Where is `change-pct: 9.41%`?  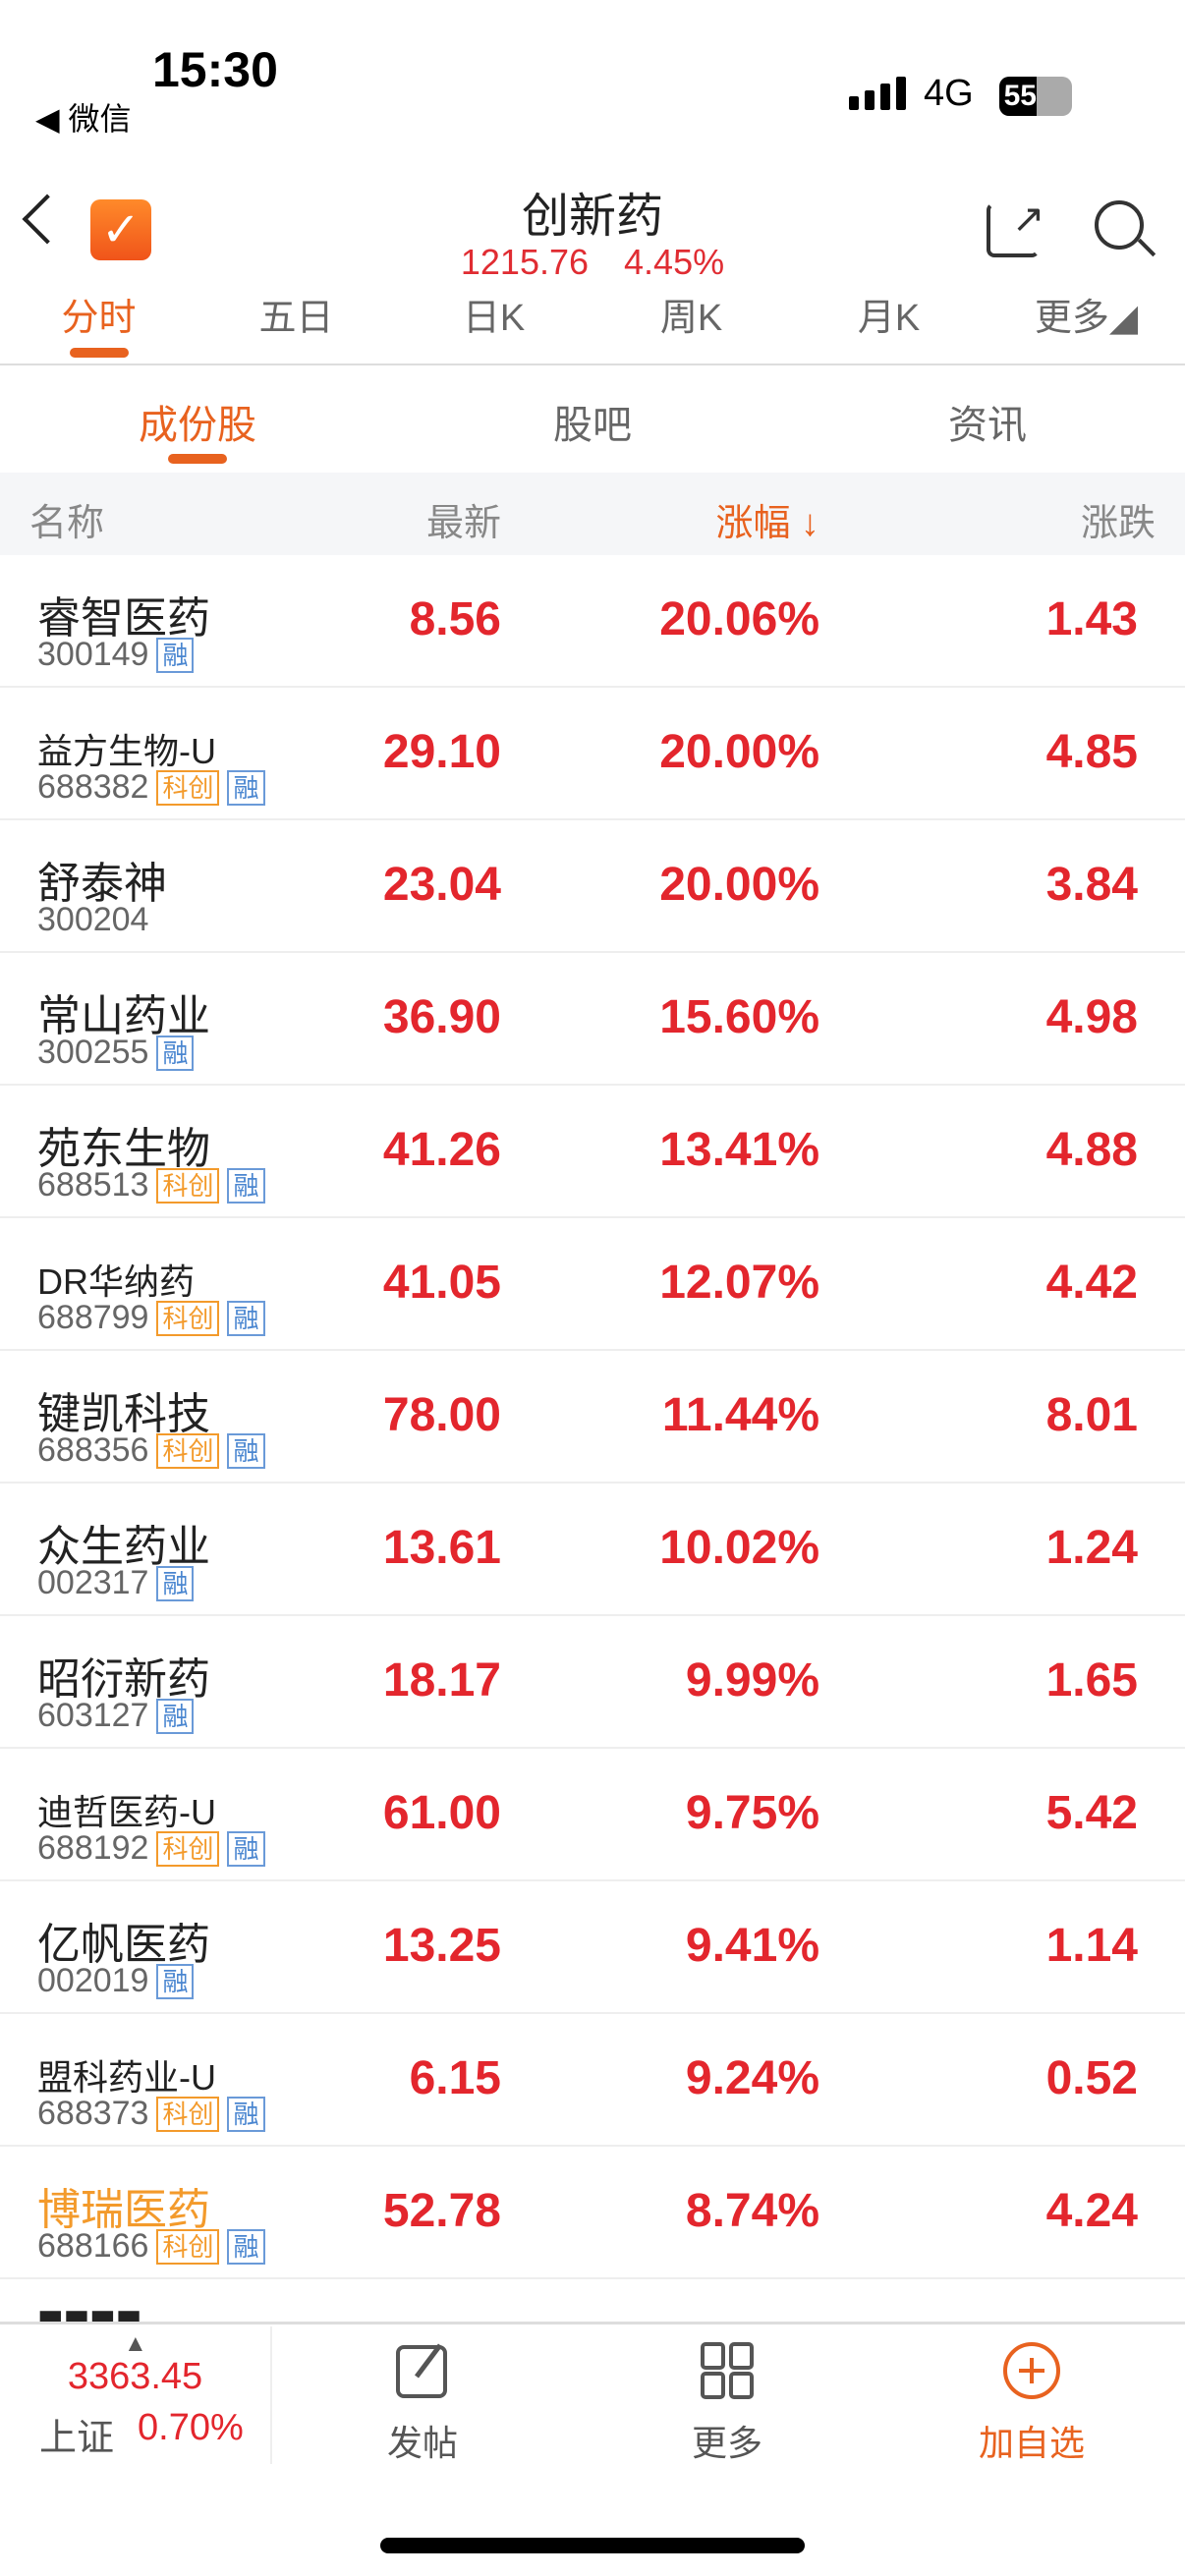 change-pct: 9.41% is located at coordinates (752, 1946).